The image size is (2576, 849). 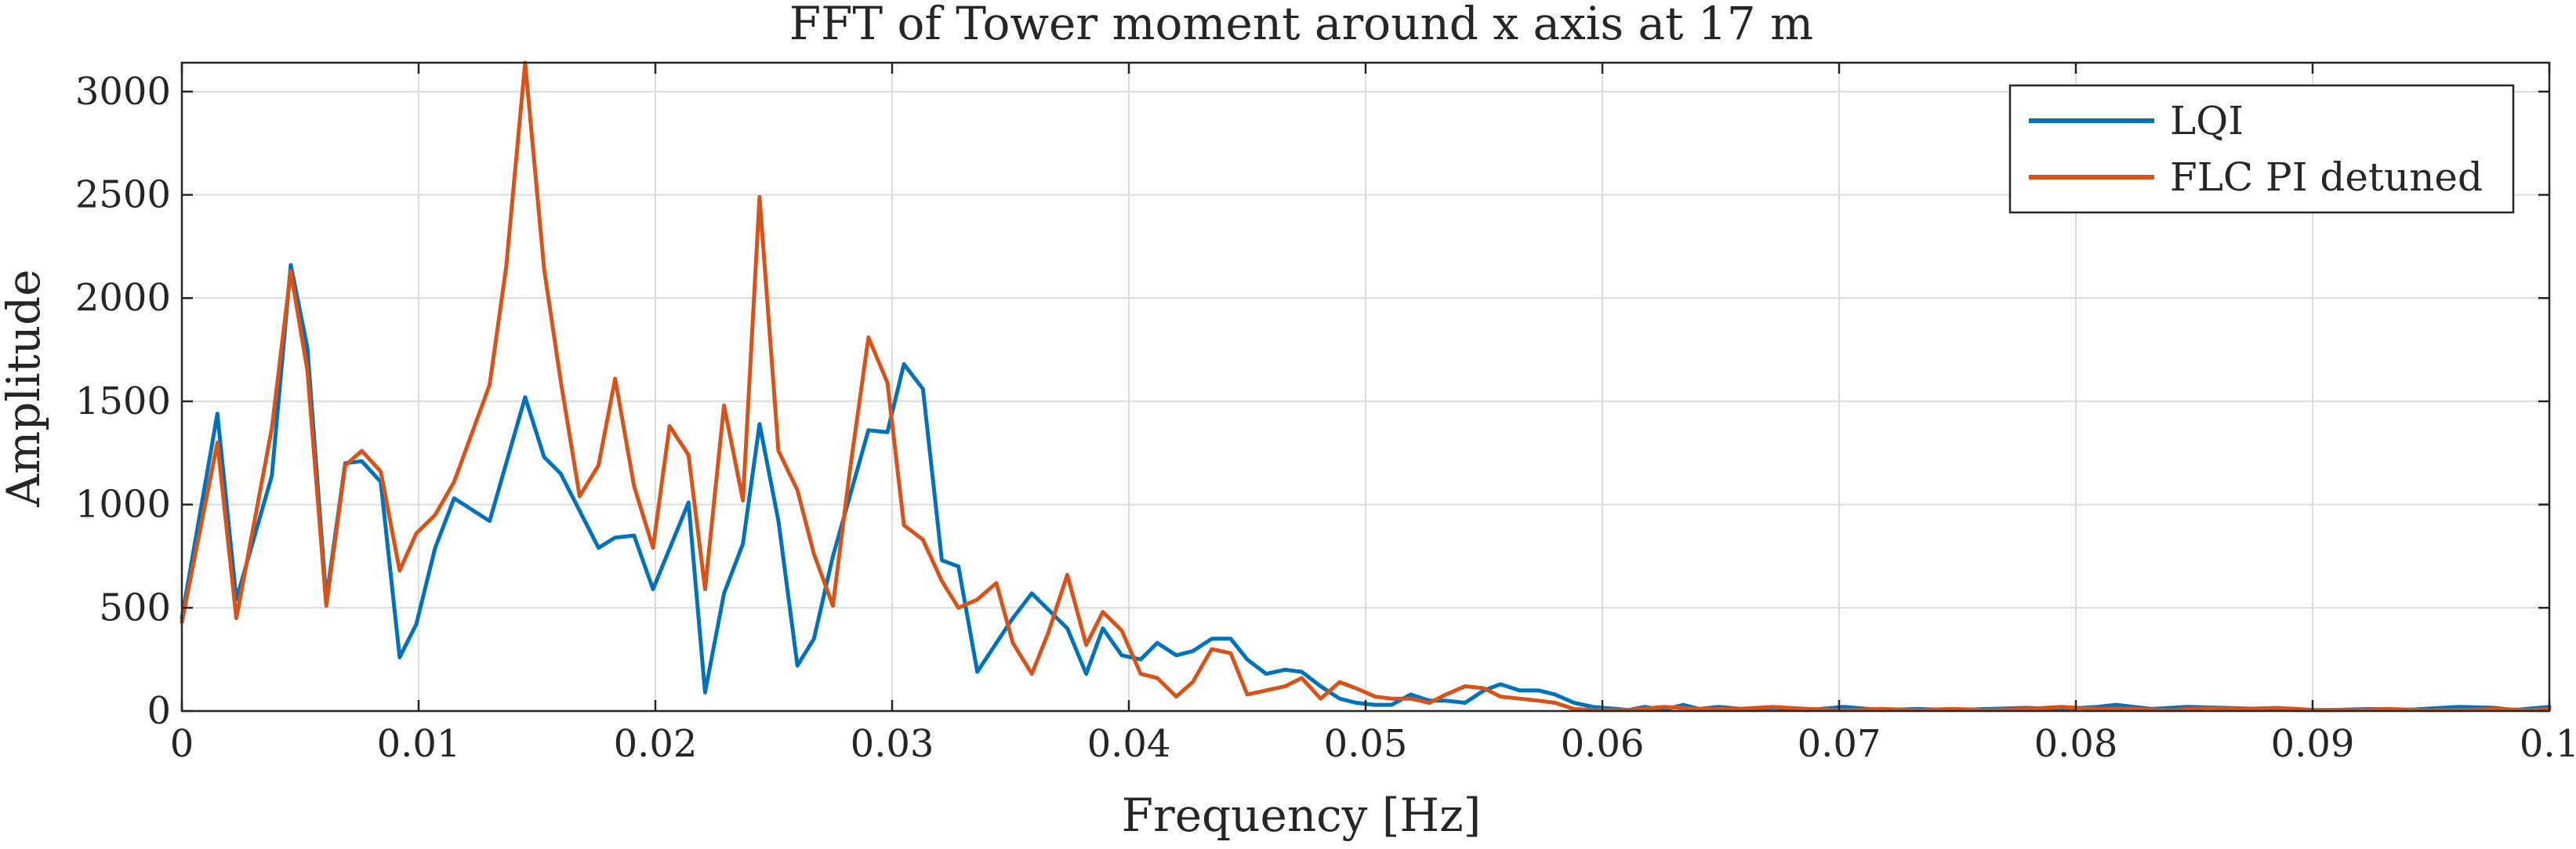 What do you see at coordinates (2076, 744) in the screenshot?
I see `x-tick-label: 0.08` at bounding box center [2076, 744].